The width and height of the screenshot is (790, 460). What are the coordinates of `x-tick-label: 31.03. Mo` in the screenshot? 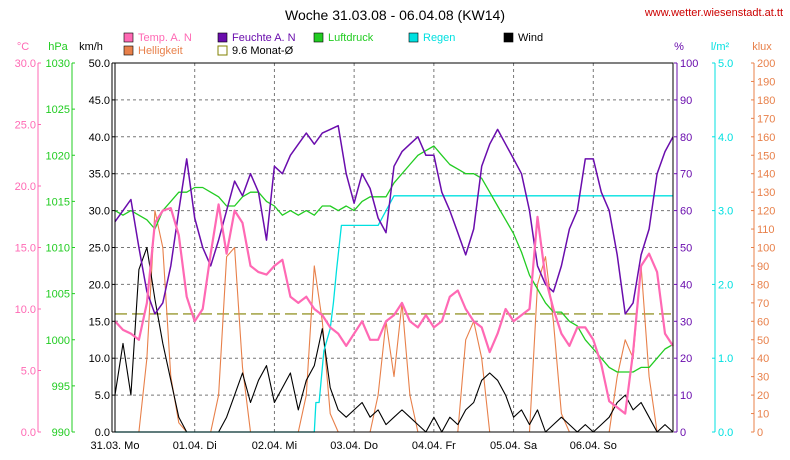 It's located at (115, 446).